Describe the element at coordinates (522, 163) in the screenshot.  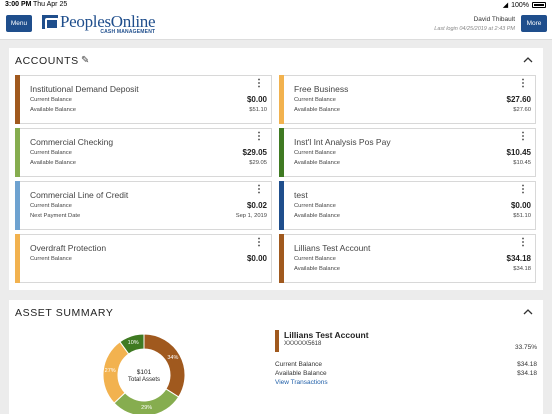
I see `secondary-value: $10.45` at that location.